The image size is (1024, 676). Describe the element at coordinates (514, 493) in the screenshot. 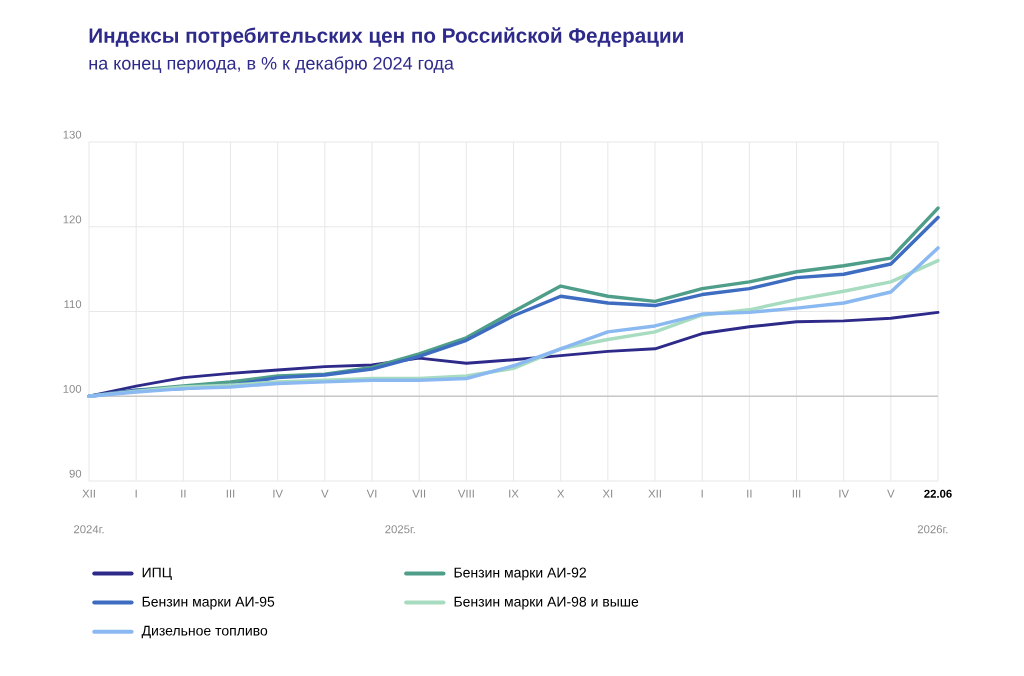

I see `x-tick-label: IX` at that location.